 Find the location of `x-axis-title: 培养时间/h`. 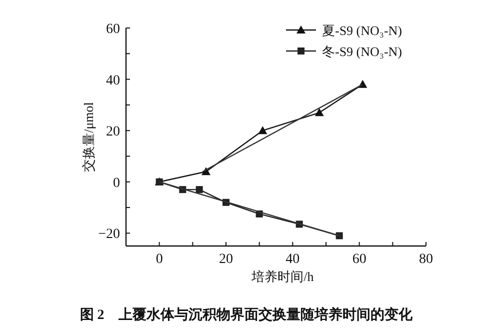

x-axis-title: 培养时间/h is located at coordinates (282, 276).